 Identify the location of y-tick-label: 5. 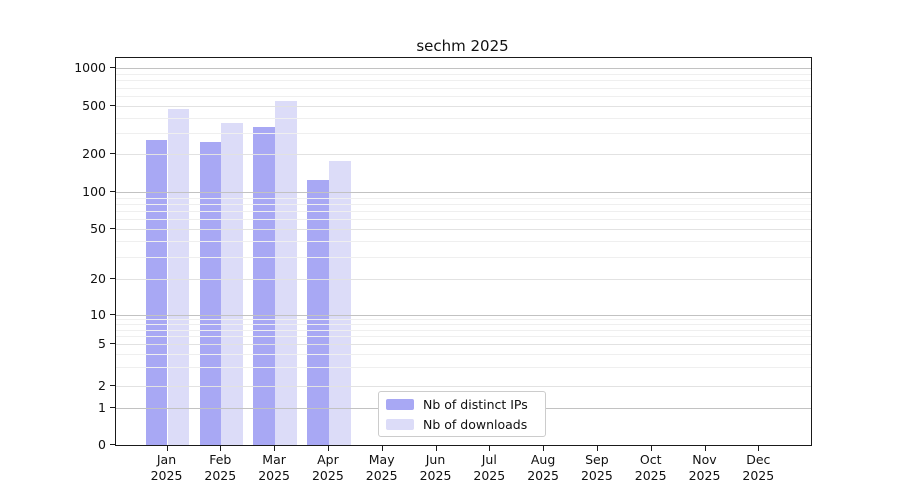
(102, 343).